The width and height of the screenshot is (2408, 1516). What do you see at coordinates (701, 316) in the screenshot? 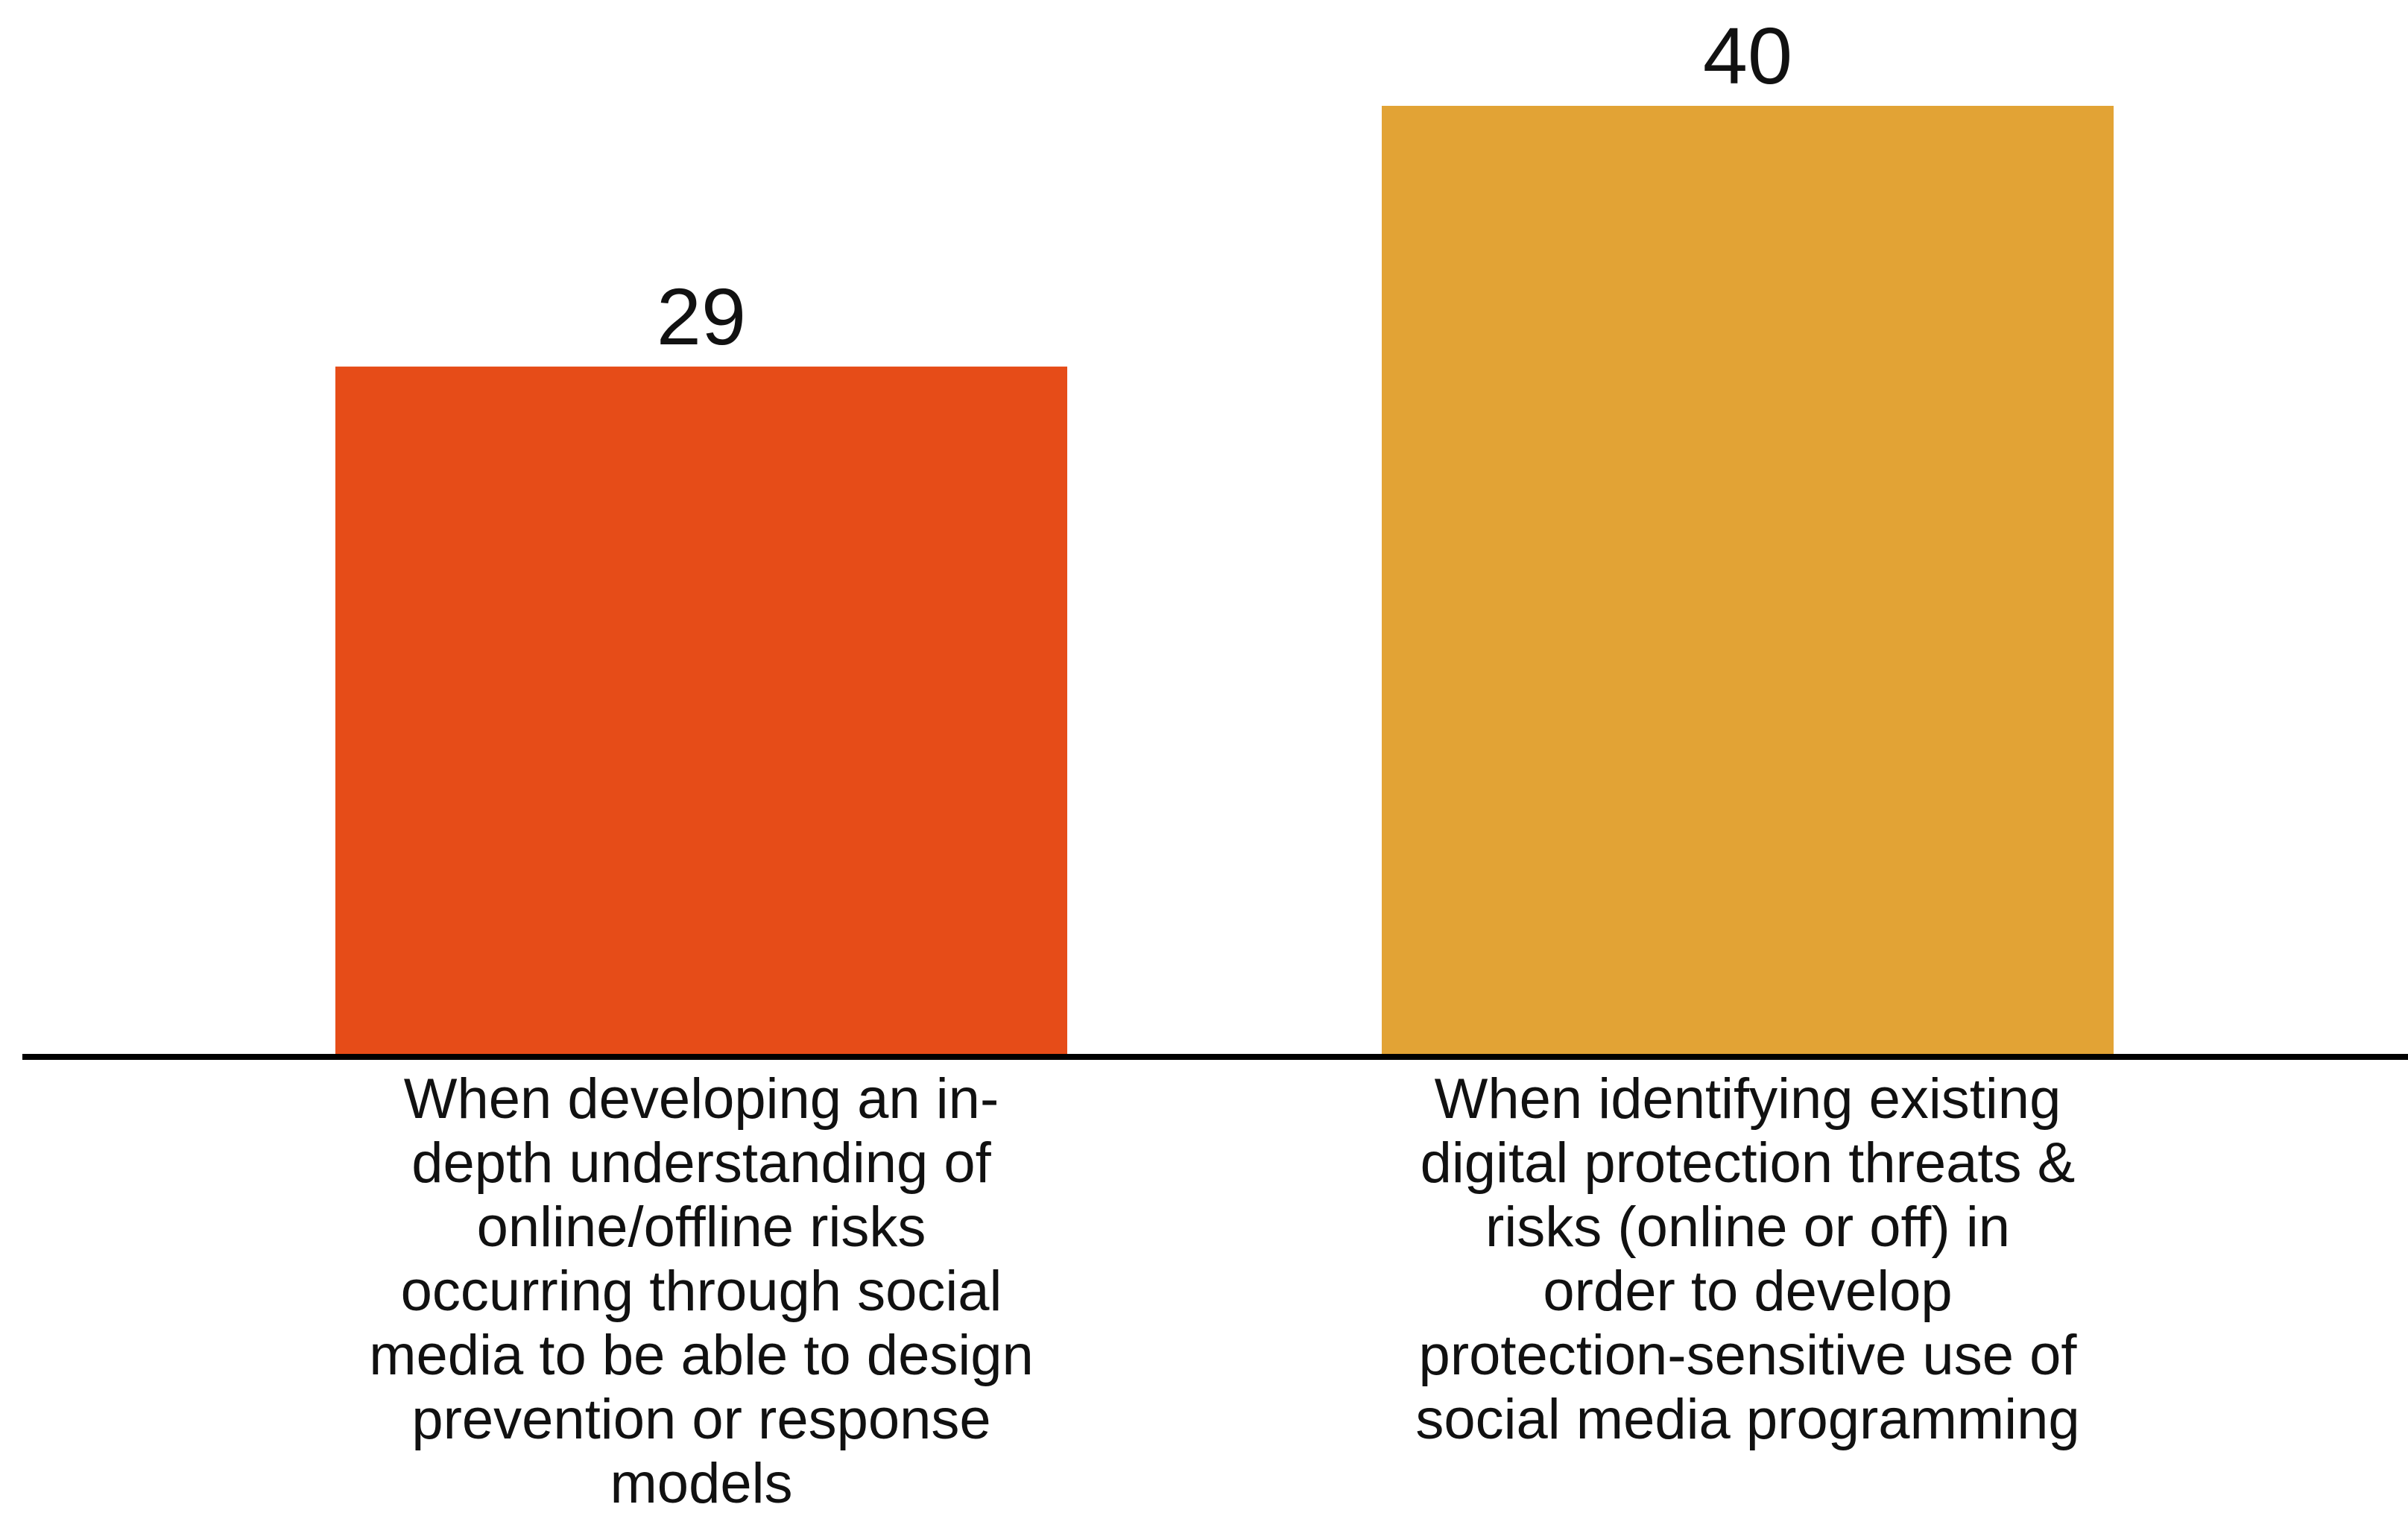
I see `value-label-0: 29` at bounding box center [701, 316].